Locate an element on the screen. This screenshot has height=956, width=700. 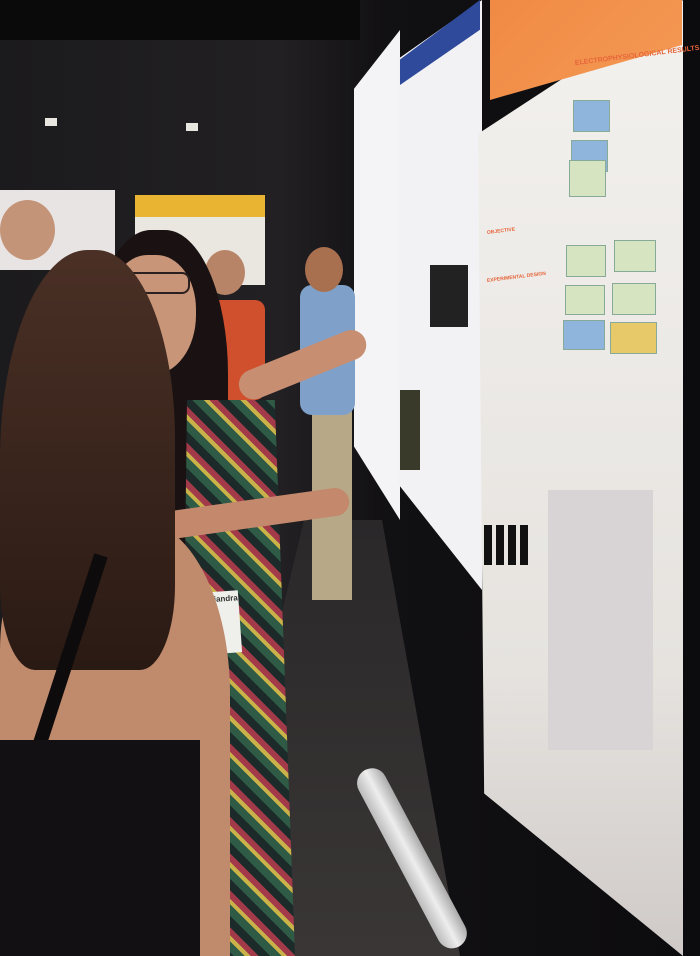
man-head is located at coordinates (324, 269).